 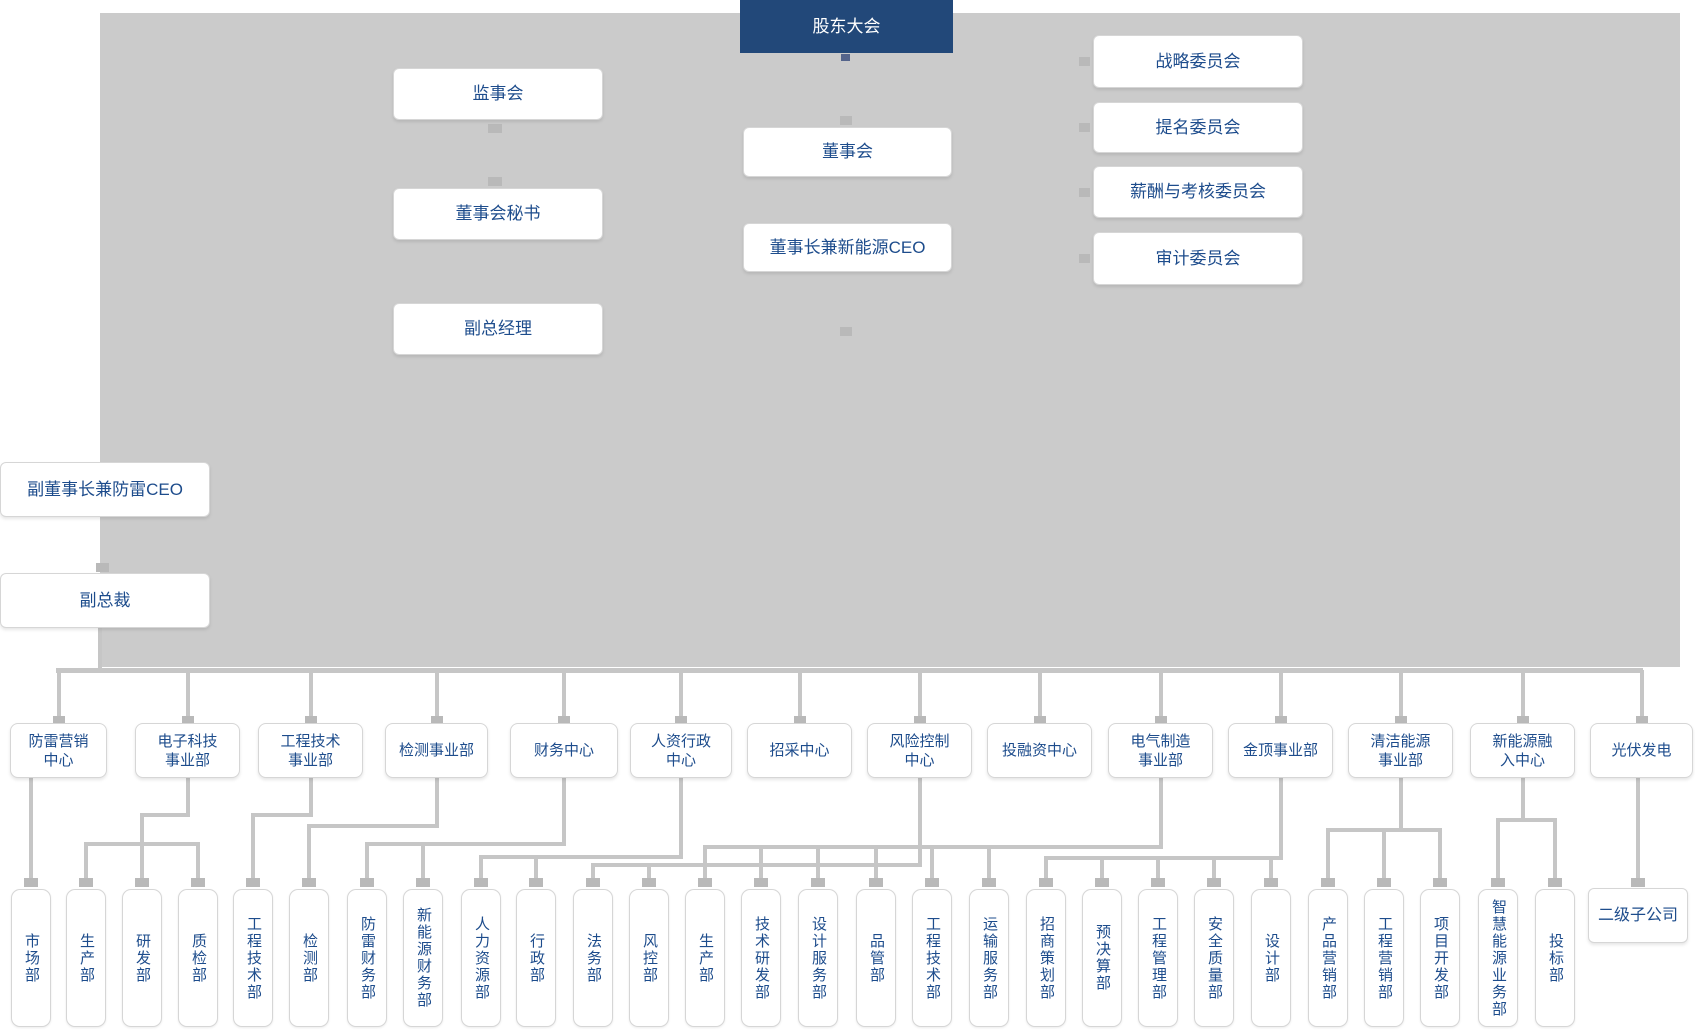 What do you see at coordinates (1198, 61) in the screenshot?
I see `strategy-committee-box: 战略委员会` at bounding box center [1198, 61].